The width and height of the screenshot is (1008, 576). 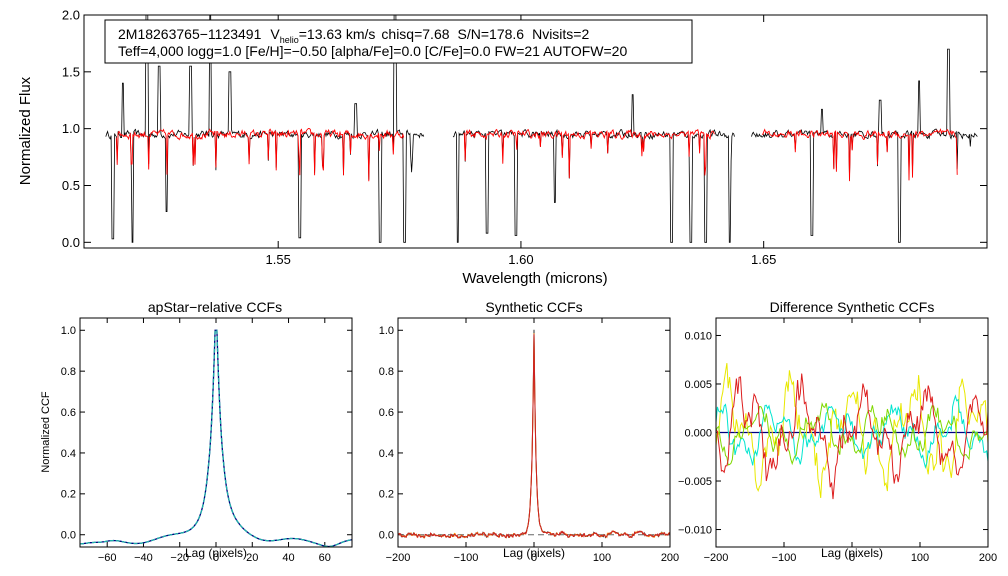 I want to click on x-tick-label: −40, so click(x=143, y=558).